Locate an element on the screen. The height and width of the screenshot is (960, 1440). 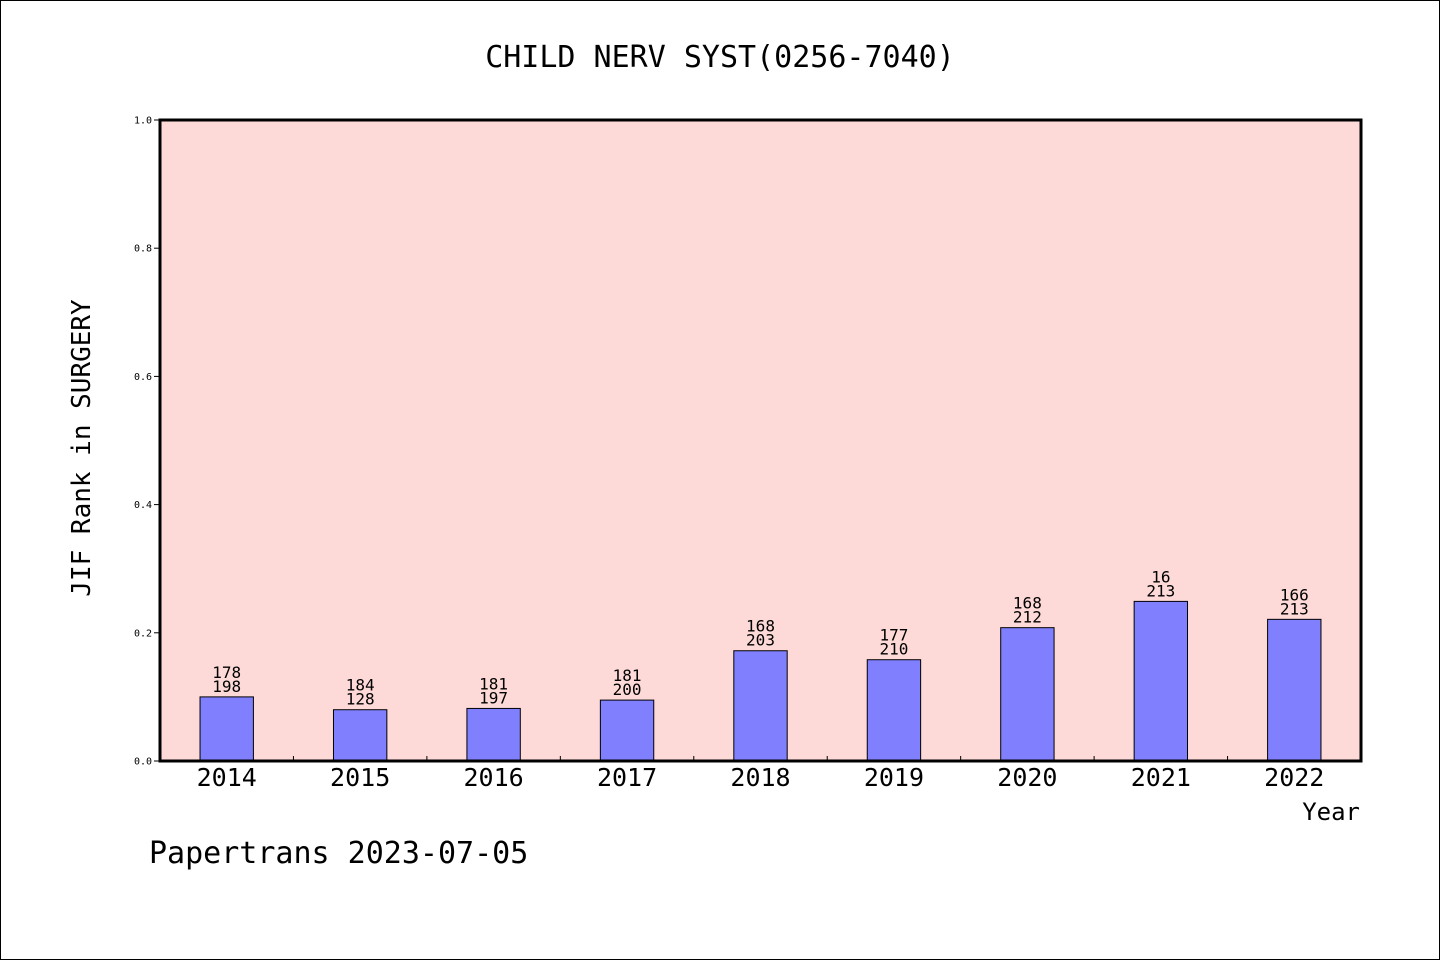
bar-2018 is located at coordinates (760, 706).